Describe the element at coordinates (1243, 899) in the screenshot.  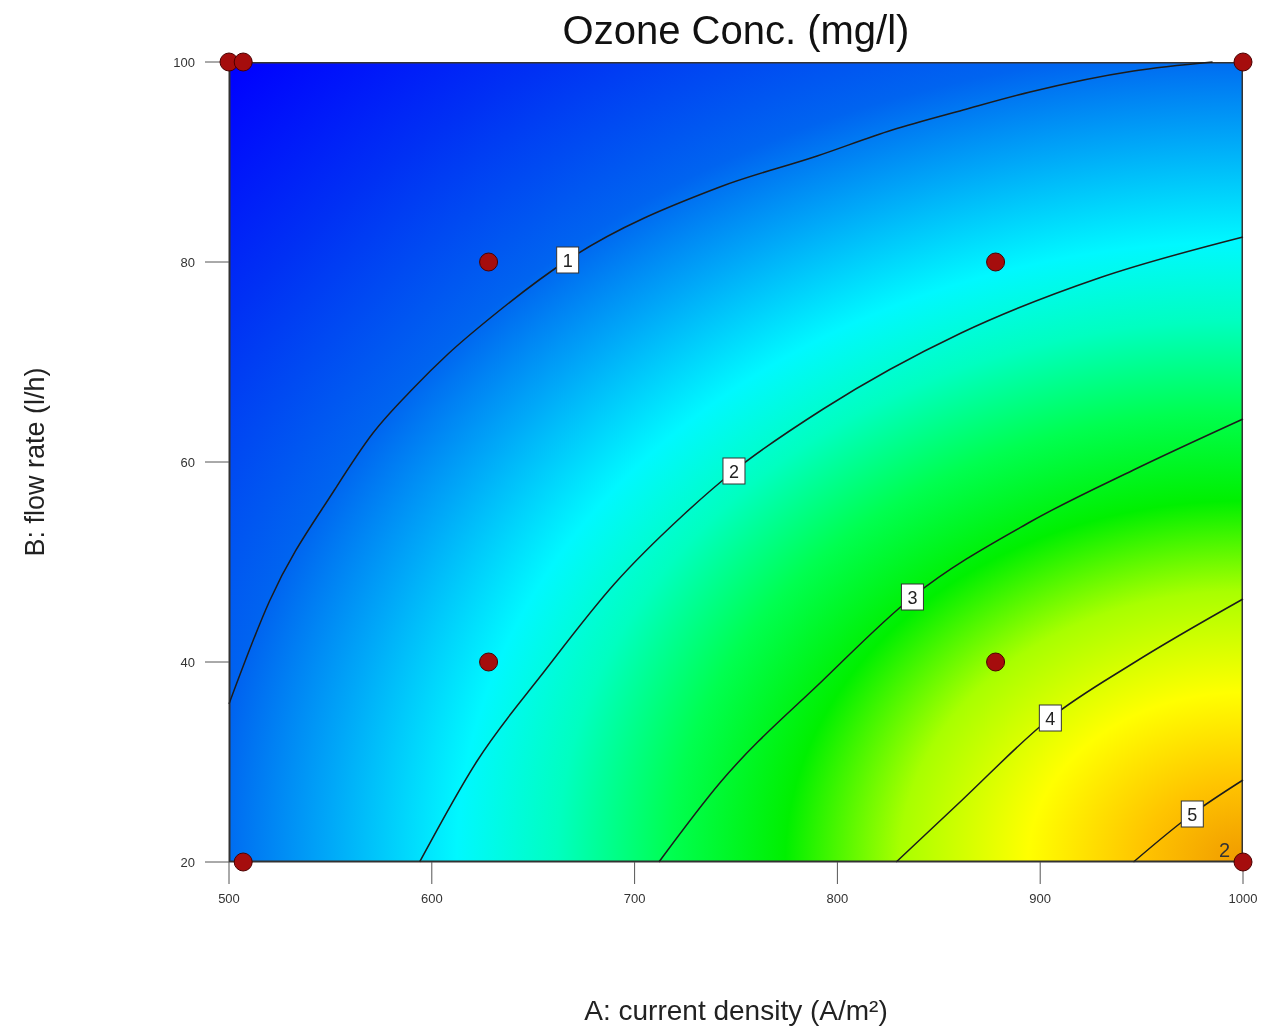
I see `x-tick-label: 1000` at that location.